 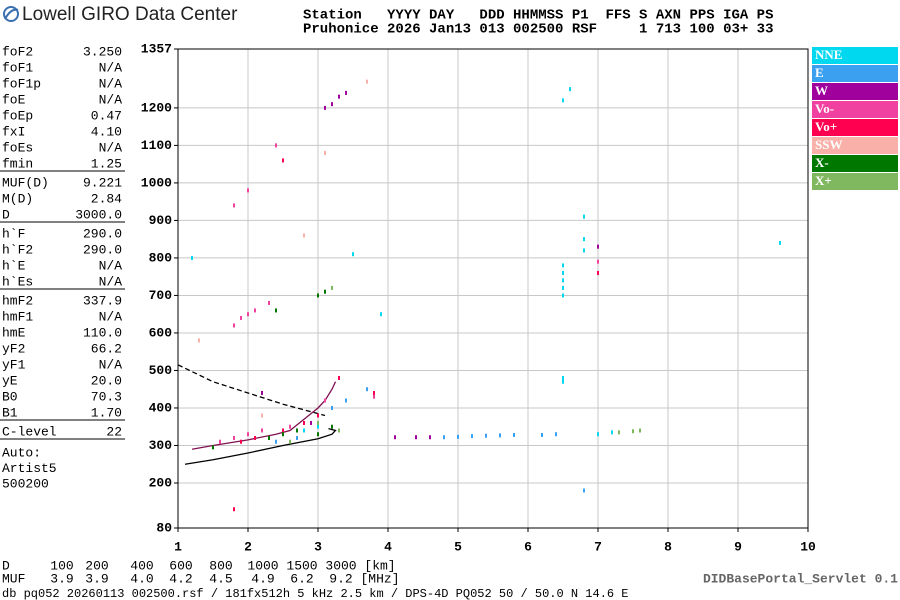 I want to click on muf-cell: [MHz], so click(x=379, y=578).